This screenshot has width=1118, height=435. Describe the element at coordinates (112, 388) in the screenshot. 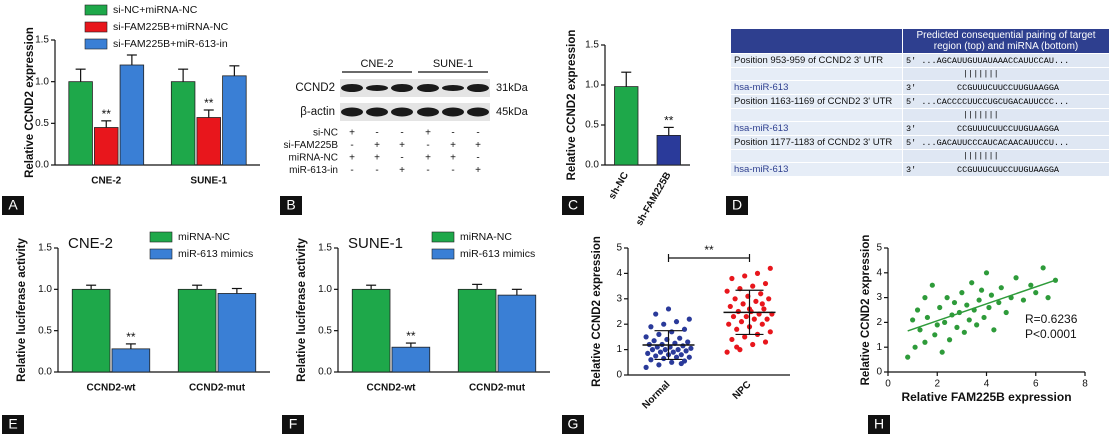

I see `x-tick-label: CCND2-wt` at that location.